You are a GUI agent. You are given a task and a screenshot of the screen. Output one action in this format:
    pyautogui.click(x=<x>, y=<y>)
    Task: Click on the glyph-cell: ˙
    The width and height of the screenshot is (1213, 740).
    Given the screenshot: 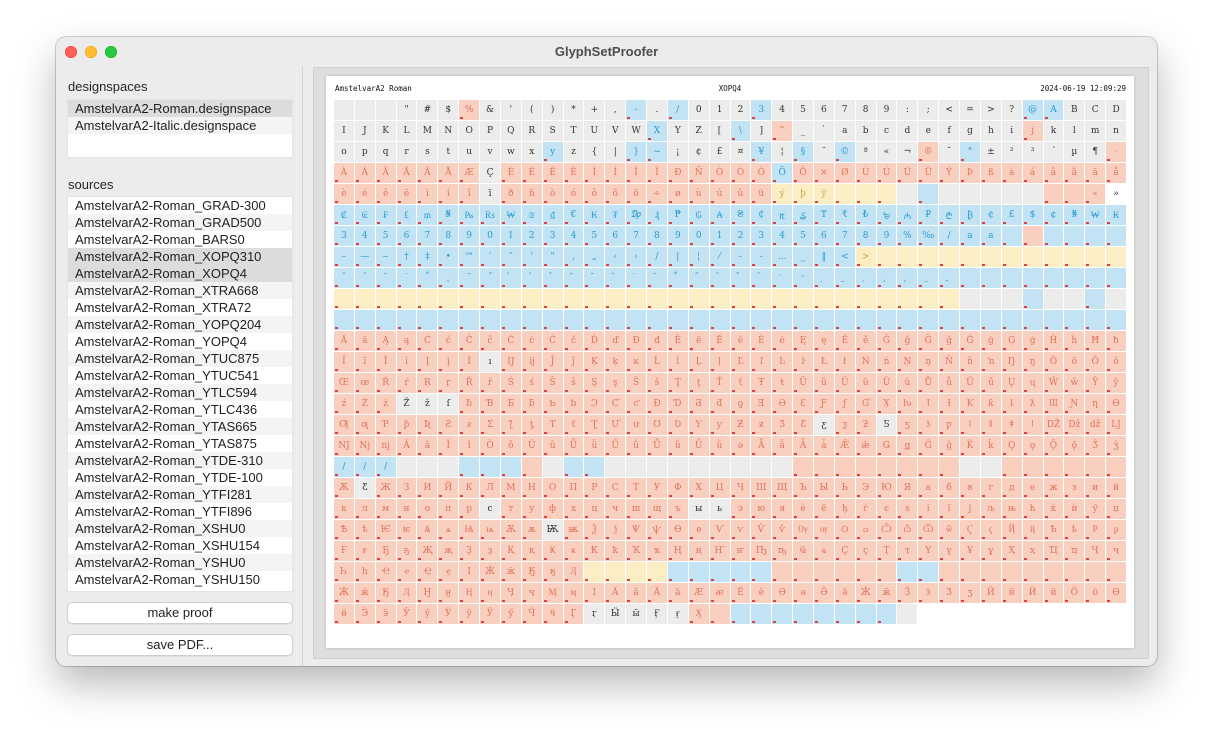 What is the action you would take?
    pyautogui.click(x=406, y=278)
    